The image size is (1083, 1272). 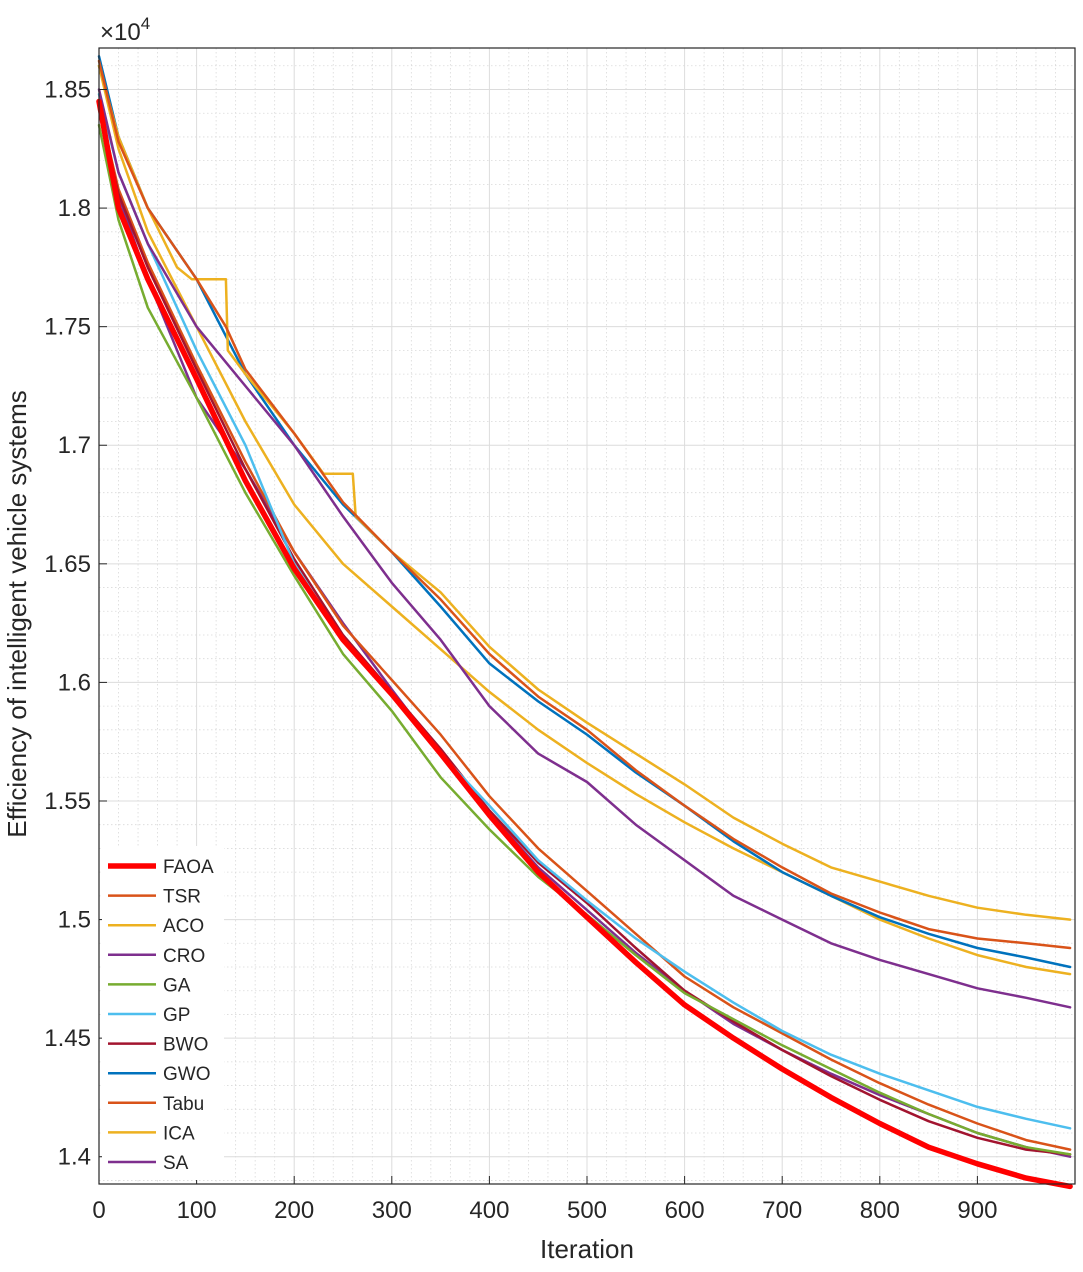 What do you see at coordinates (177, 985) in the screenshot?
I see `legend-label-ga: GA` at bounding box center [177, 985].